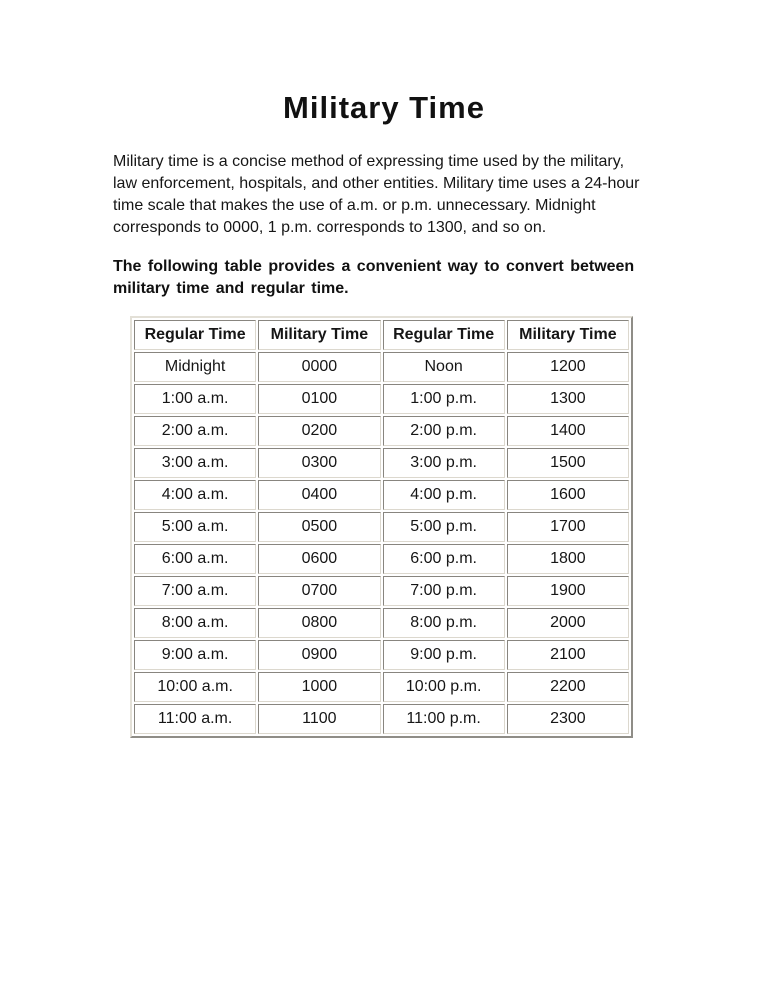 This screenshot has height=994, width=768. What do you see at coordinates (567, 719) in the screenshot?
I see `table-cell: 2300` at bounding box center [567, 719].